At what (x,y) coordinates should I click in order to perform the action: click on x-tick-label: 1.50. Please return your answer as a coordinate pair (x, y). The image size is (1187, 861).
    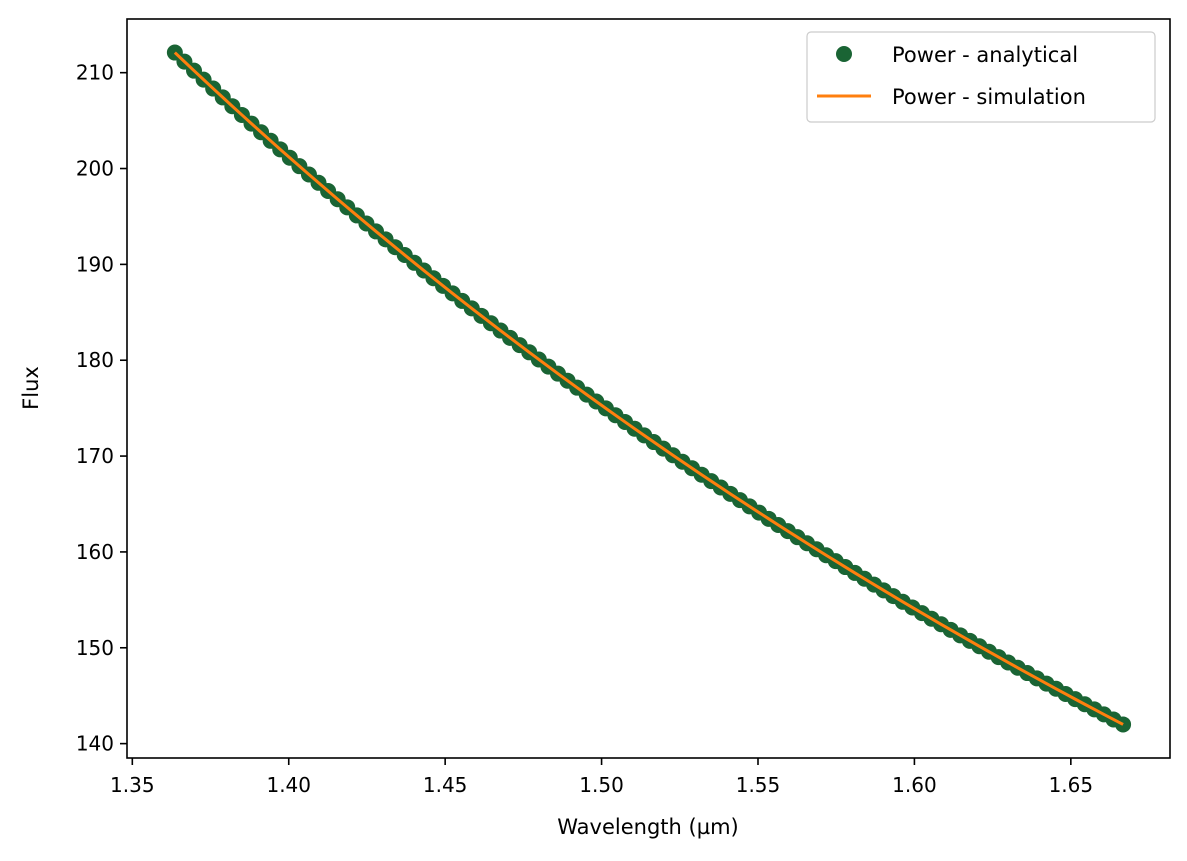
    Looking at the image, I should click on (601, 785).